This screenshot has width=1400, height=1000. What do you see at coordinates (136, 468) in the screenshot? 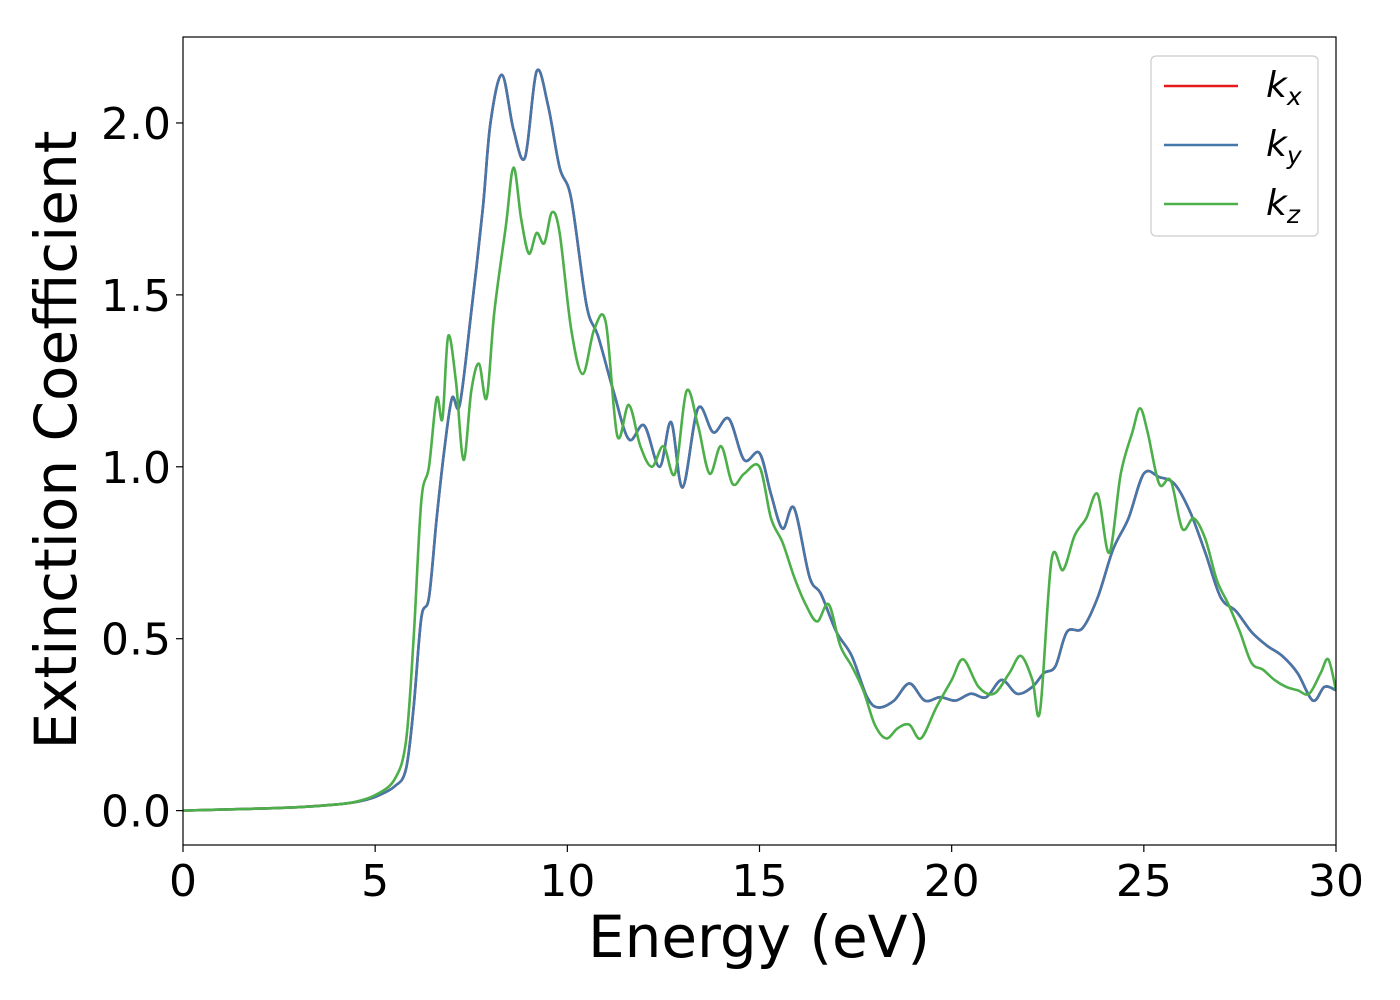
I see `y-tick-label: 1.0` at bounding box center [136, 468].